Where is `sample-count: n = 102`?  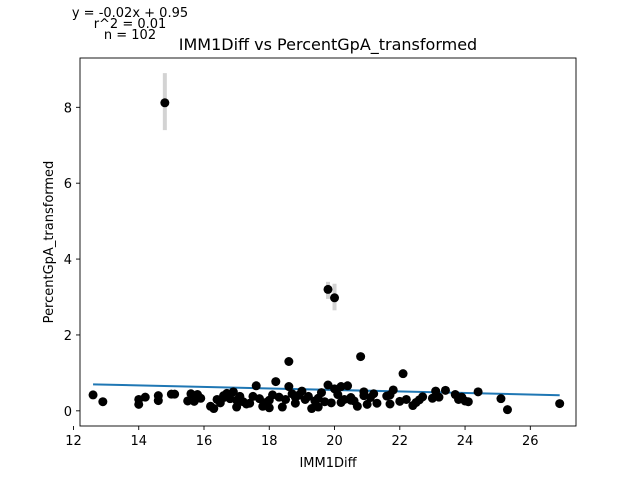
sample-count: n = 102 is located at coordinates (130, 35).